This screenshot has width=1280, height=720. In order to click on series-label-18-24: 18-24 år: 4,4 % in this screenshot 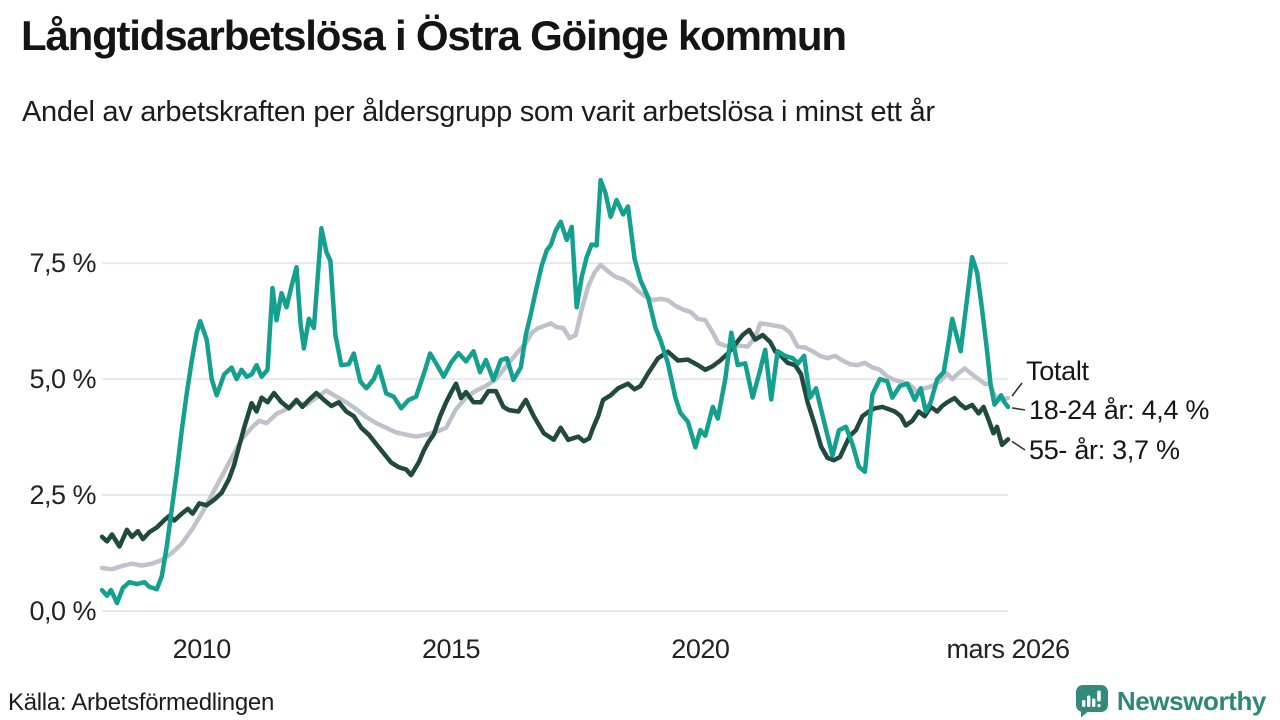, I will do `click(1119, 410)`.